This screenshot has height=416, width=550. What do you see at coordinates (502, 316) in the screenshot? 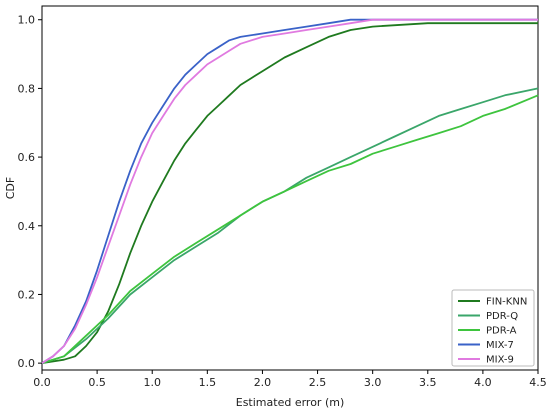
I see `legend-label-pdr-q: PDR-Q` at bounding box center [502, 316].